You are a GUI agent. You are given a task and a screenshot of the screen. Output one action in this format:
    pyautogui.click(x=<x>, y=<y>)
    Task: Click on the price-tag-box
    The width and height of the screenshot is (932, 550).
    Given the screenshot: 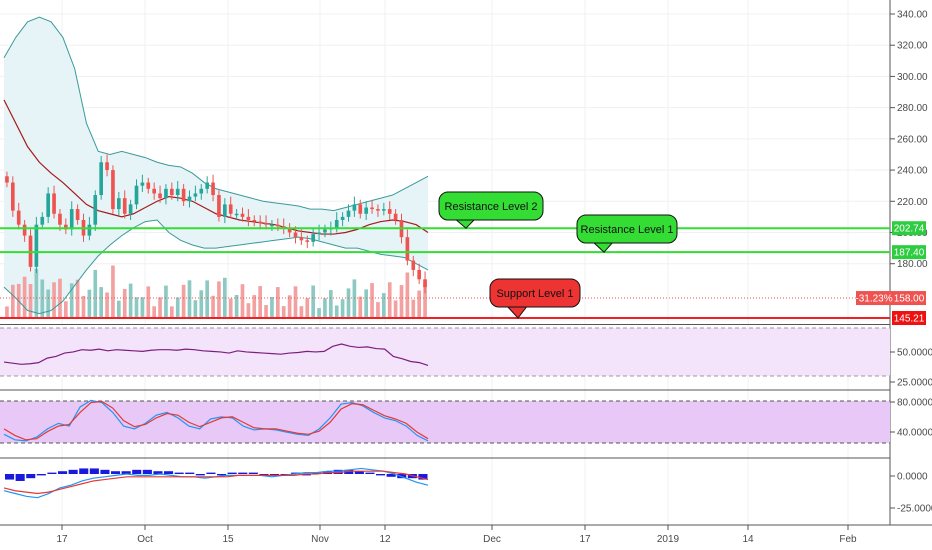 What is the action you would take?
    pyautogui.click(x=909, y=228)
    